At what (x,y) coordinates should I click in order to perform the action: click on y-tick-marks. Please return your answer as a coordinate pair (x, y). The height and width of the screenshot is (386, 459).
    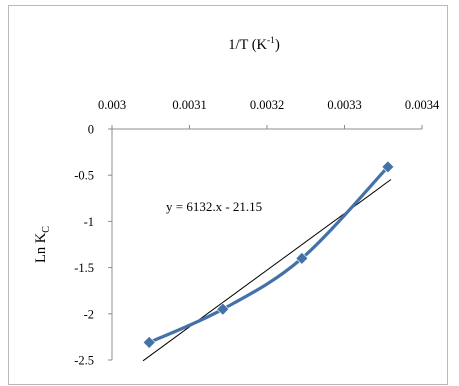
    Looking at the image, I should click on (110, 244).